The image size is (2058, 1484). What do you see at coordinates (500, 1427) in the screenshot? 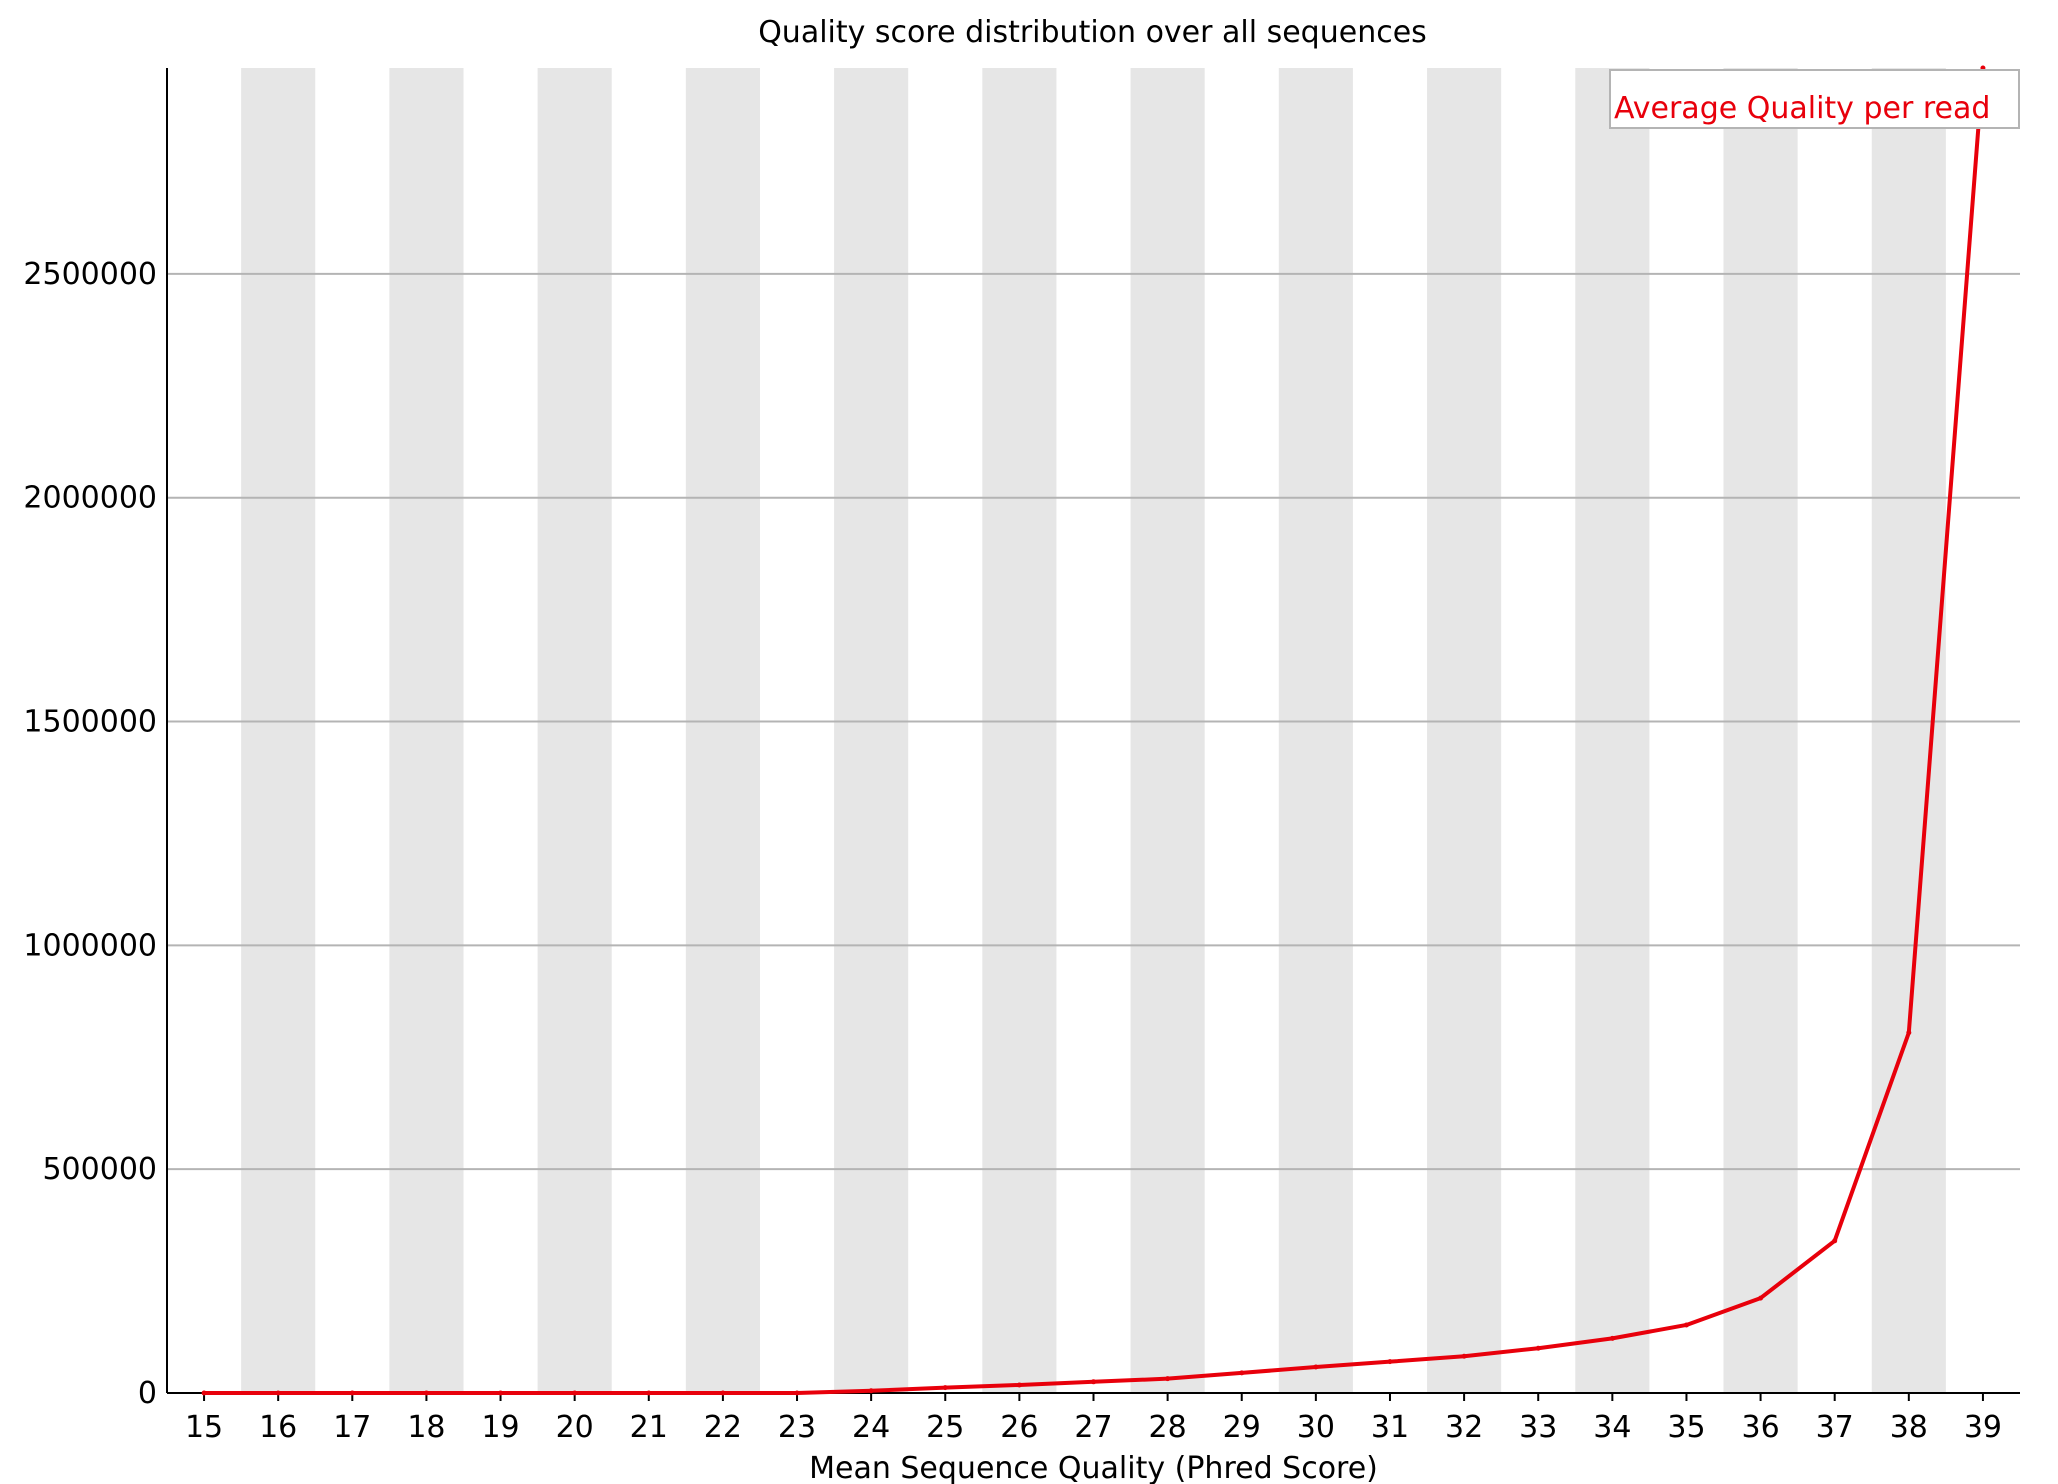
I see `x-tick-label: 19` at bounding box center [500, 1427].